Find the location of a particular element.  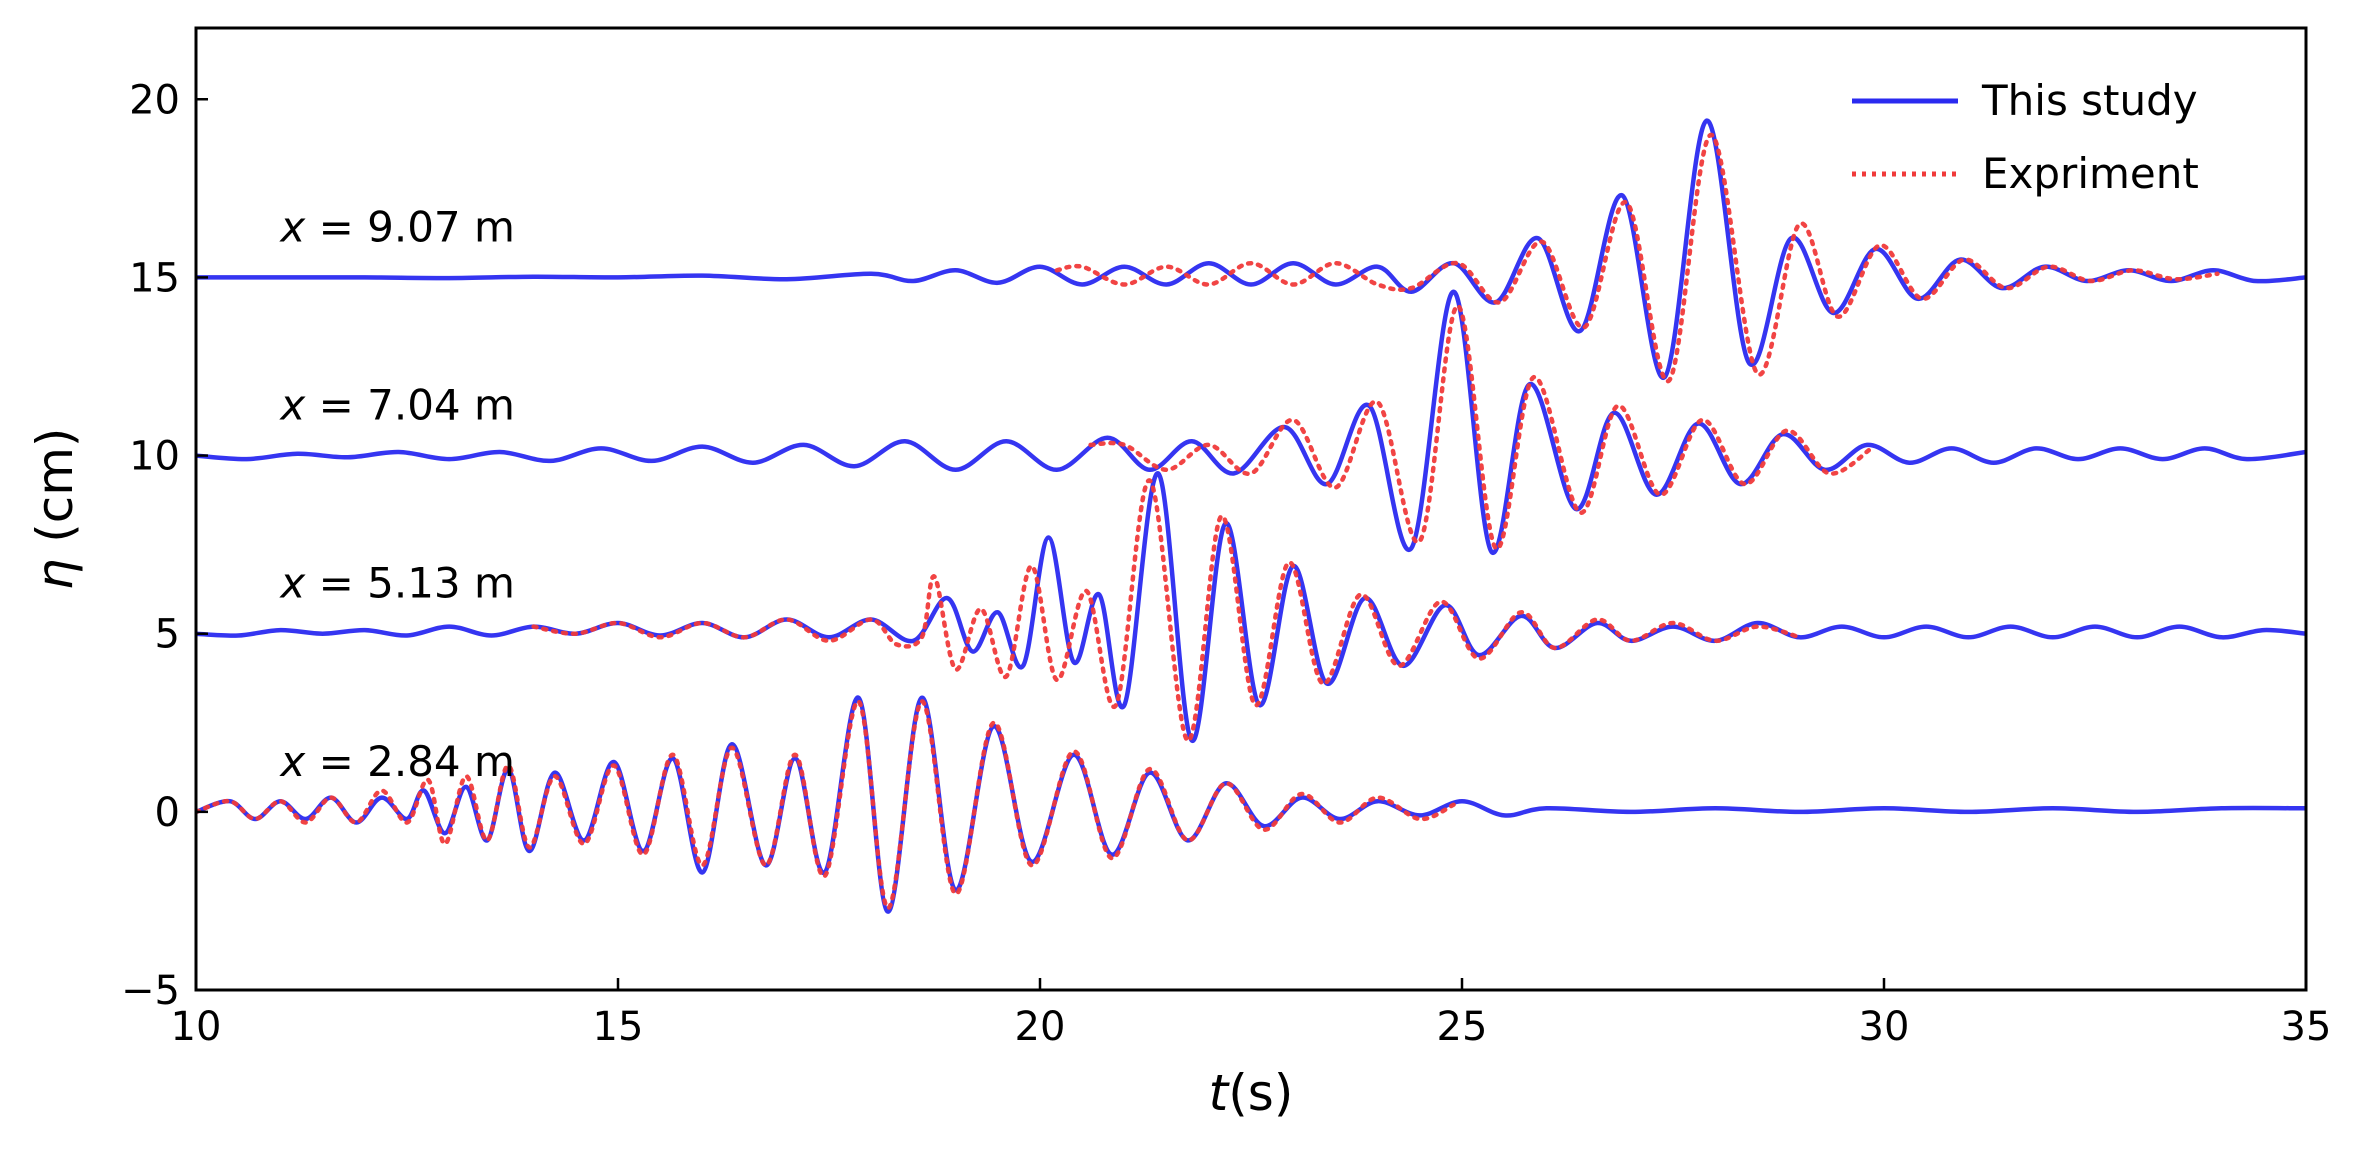

x-tick-label: 10 is located at coordinates (196, 1027).